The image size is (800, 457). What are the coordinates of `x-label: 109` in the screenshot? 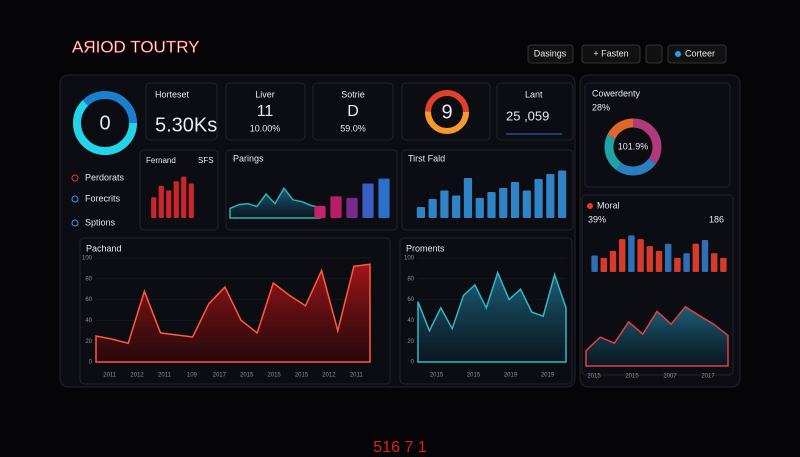 It's located at (192, 376).